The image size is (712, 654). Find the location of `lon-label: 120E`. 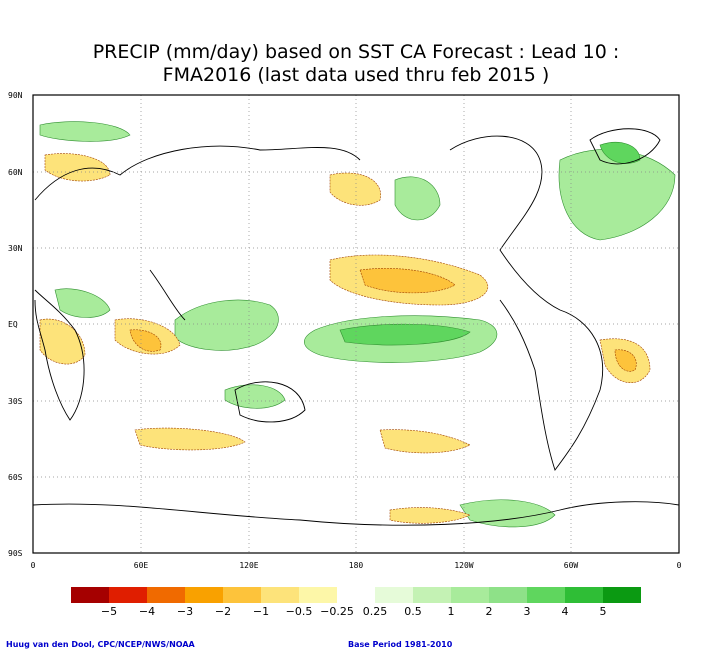

lon-label: 120E is located at coordinates (249, 565).